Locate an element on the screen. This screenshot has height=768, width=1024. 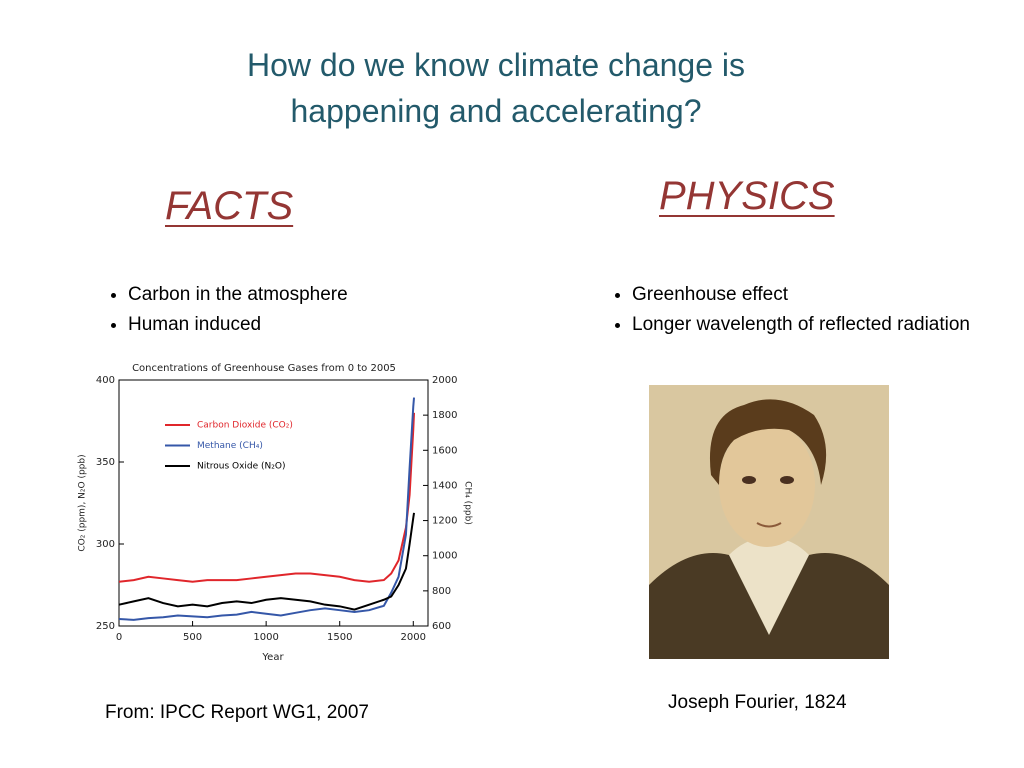
left-caption: From: IPCC Report WG1, 2007 is located at coordinates (237, 712).